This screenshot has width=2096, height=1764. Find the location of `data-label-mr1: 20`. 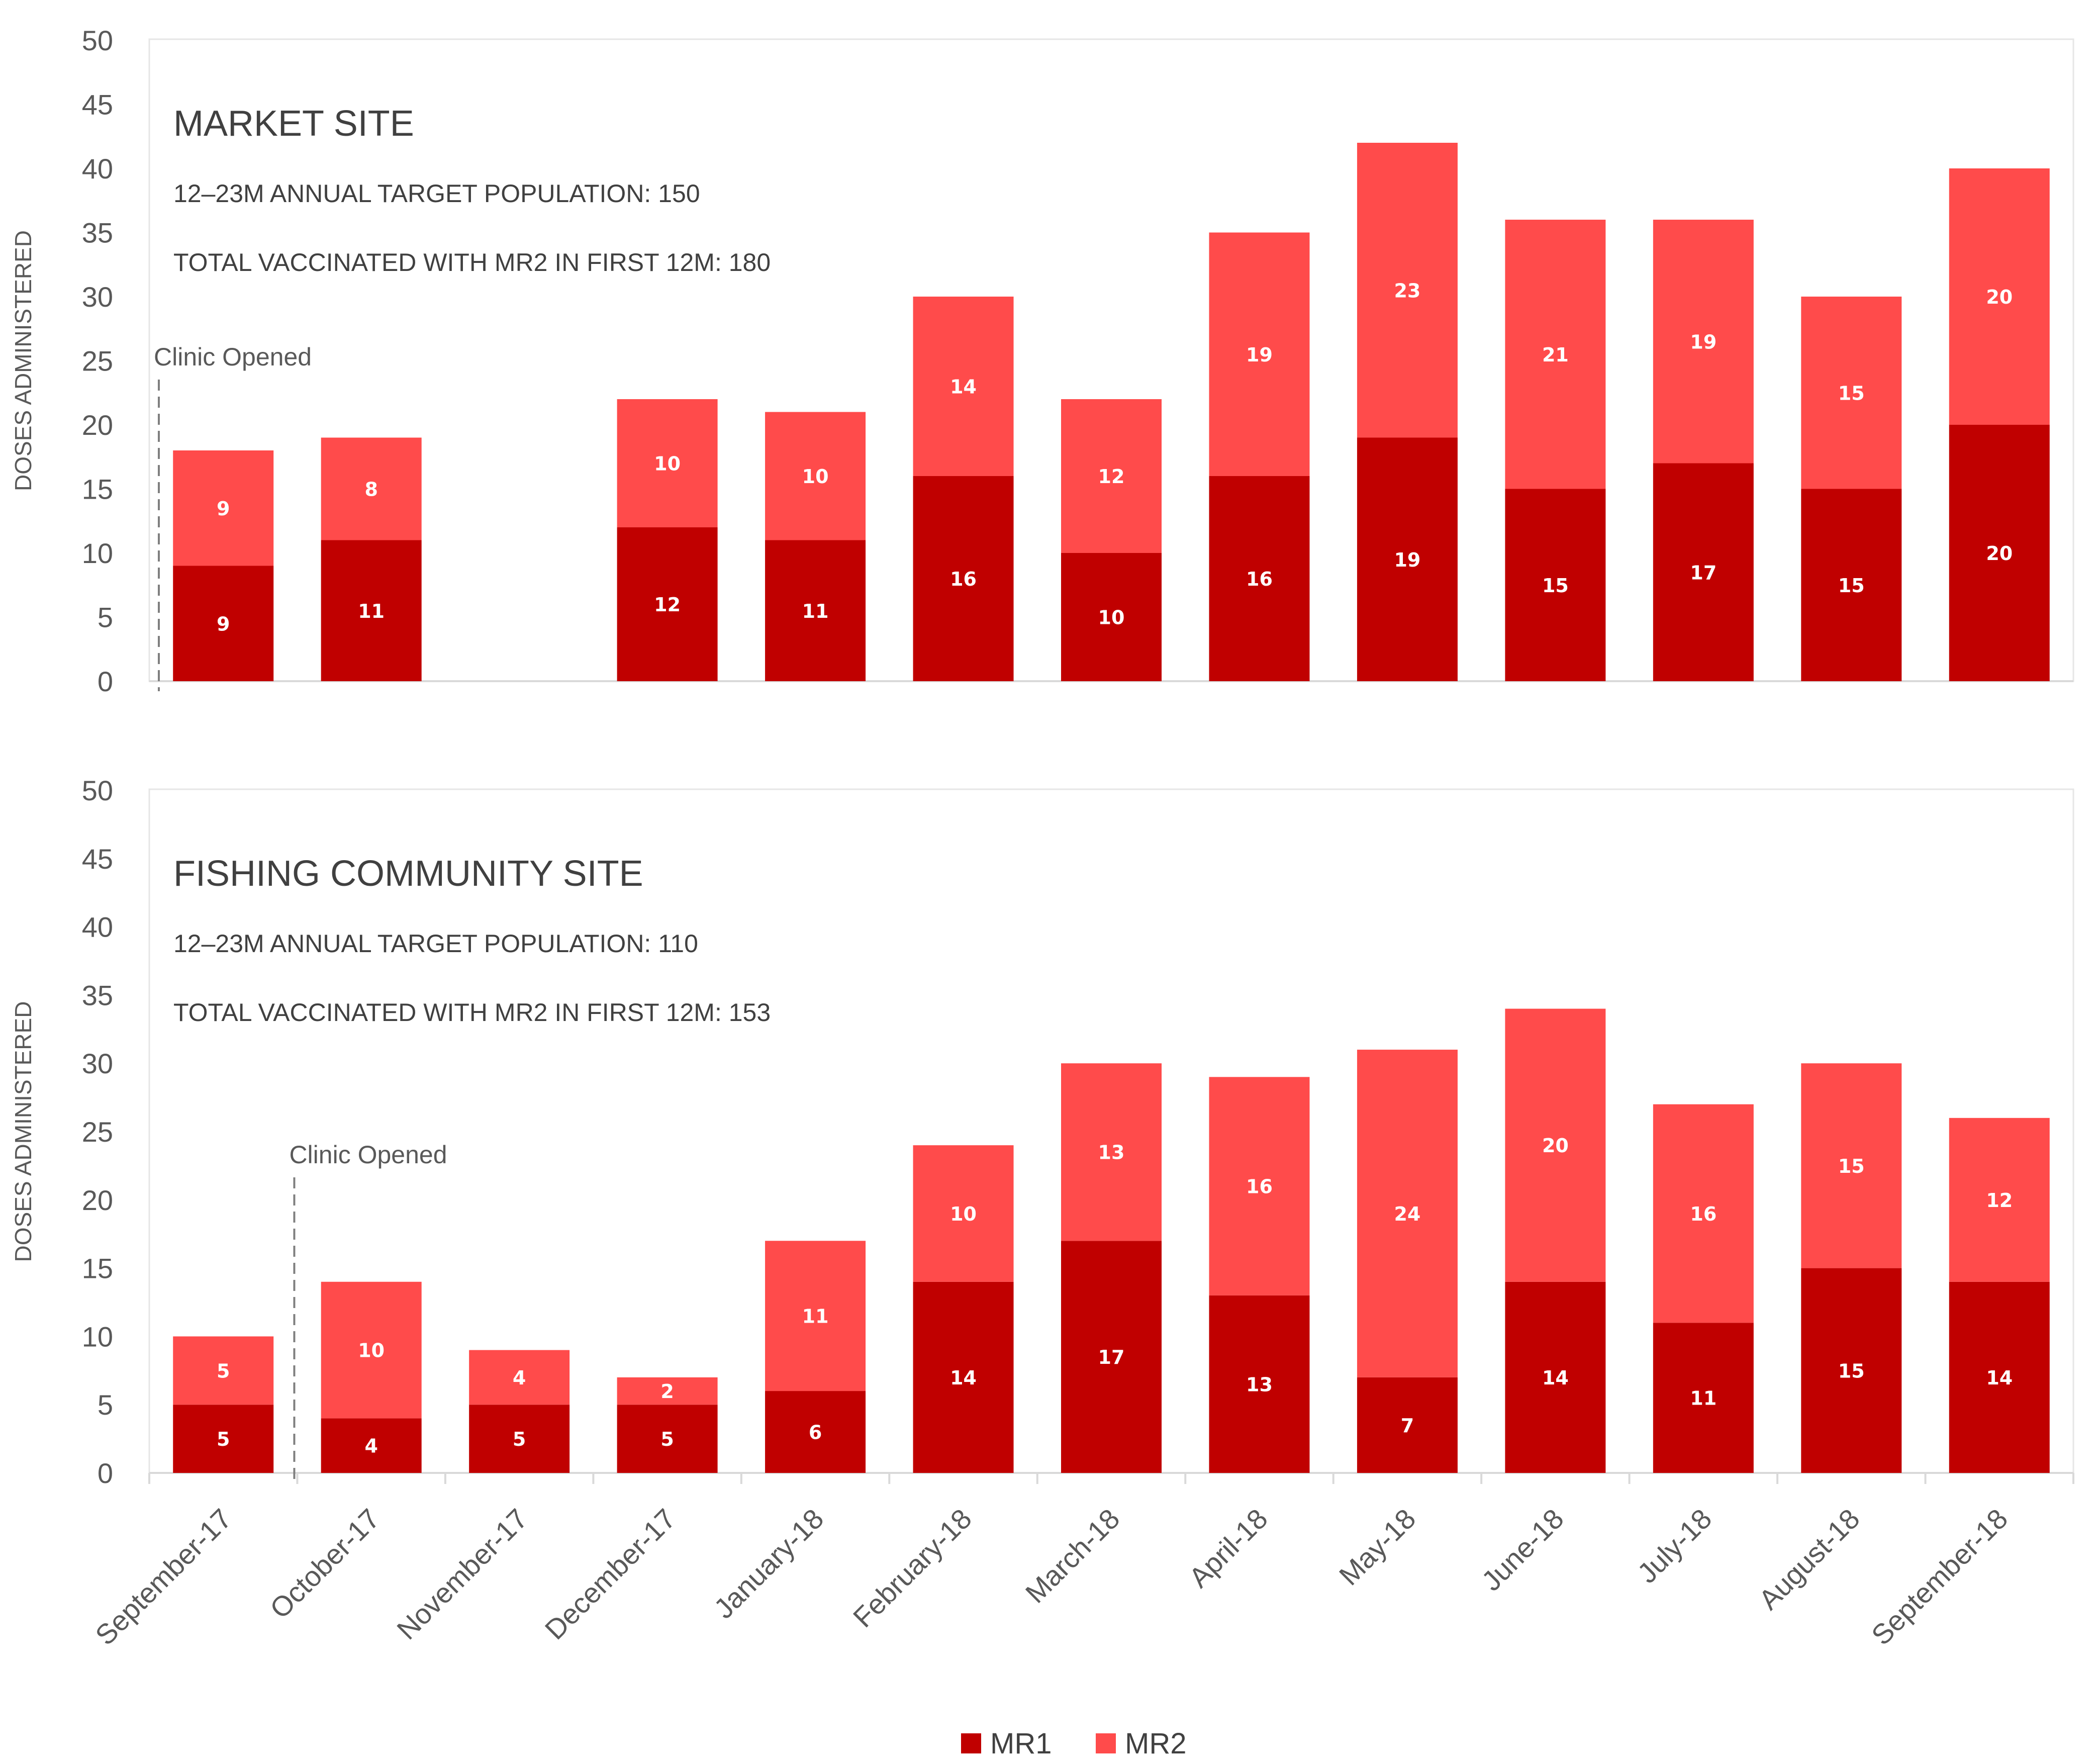

data-label-mr1: 20 is located at coordinates (1999, 553).